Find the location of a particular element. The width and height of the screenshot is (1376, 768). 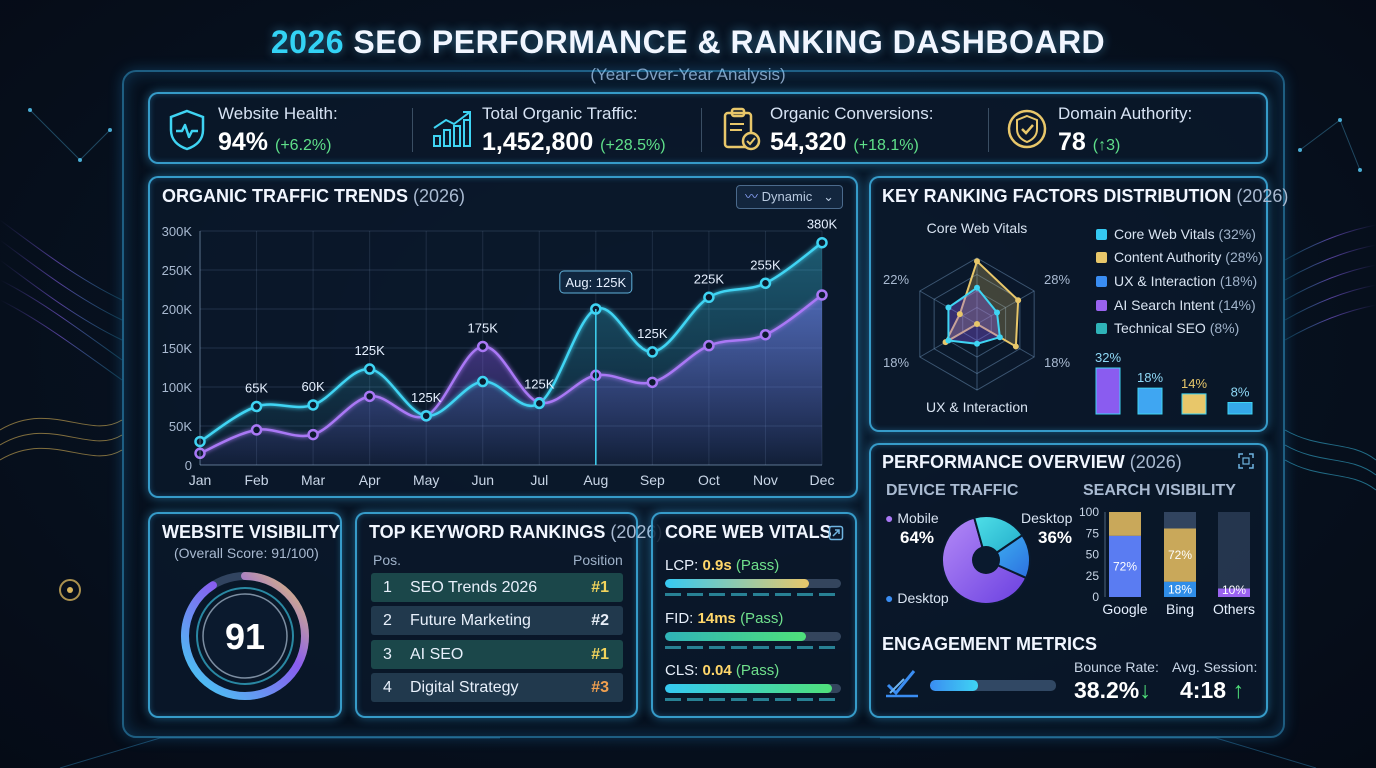

pie-slice-desktop-secondary is located at coordinates (1007, 556).